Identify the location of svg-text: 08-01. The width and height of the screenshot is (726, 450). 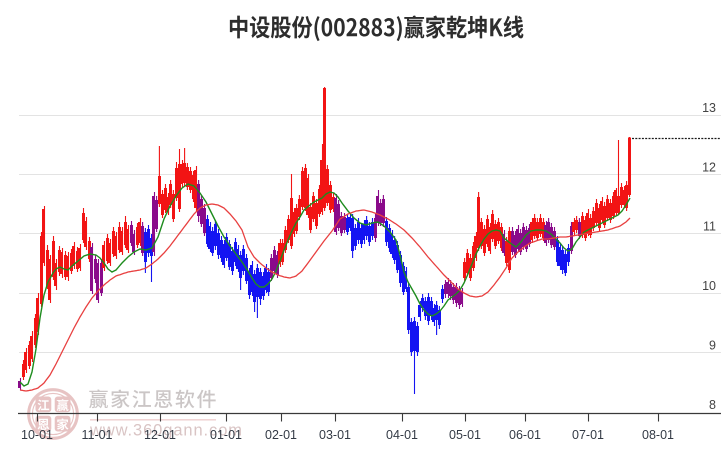
(658, 435).